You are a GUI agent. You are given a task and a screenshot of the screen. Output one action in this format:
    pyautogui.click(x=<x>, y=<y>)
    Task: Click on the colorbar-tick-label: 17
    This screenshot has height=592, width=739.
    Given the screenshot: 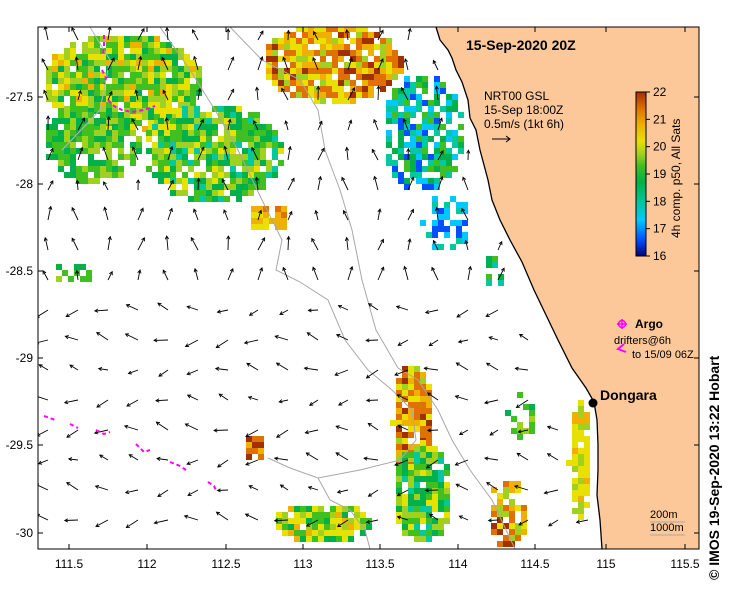 What is the action you would take?
    pyautogui.click(x=660, y=229)
    